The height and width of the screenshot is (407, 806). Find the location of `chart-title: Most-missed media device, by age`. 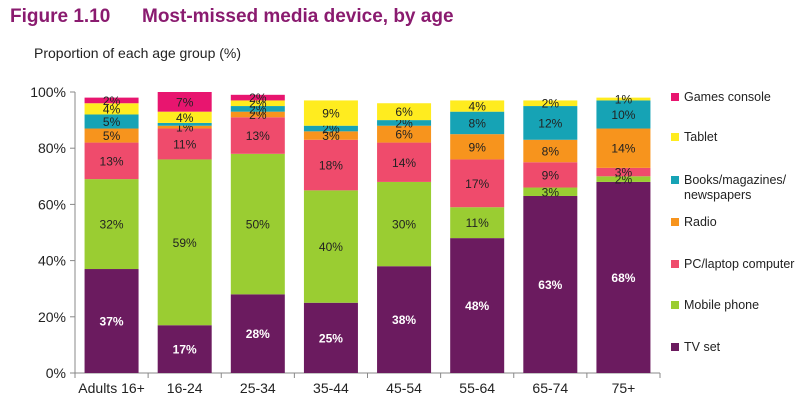

chart-title: Most-missed media device, by age is located at coordinates (298, 16).